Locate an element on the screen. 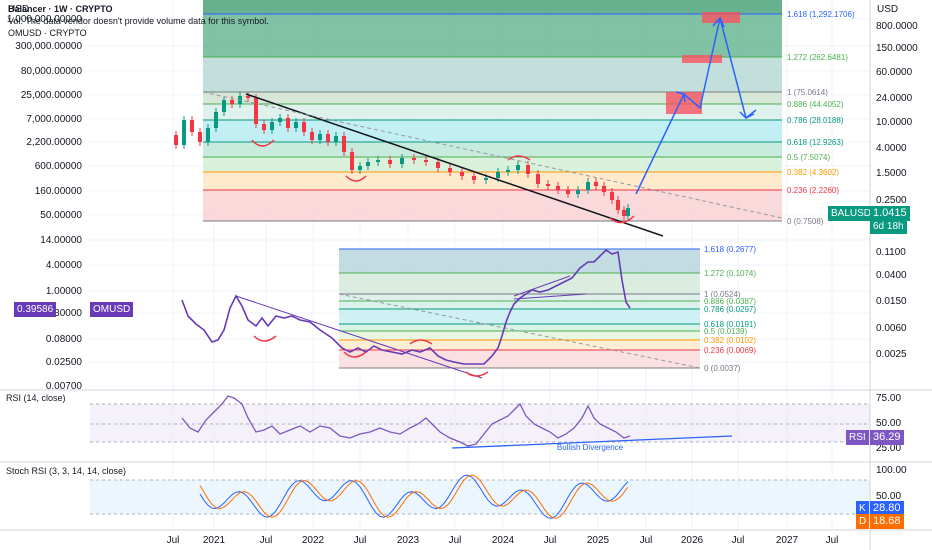 The width and height of the screenshot is (932, 550). fib-level-label: 1.618 (0.2677) is located at coordinates (730, 249).